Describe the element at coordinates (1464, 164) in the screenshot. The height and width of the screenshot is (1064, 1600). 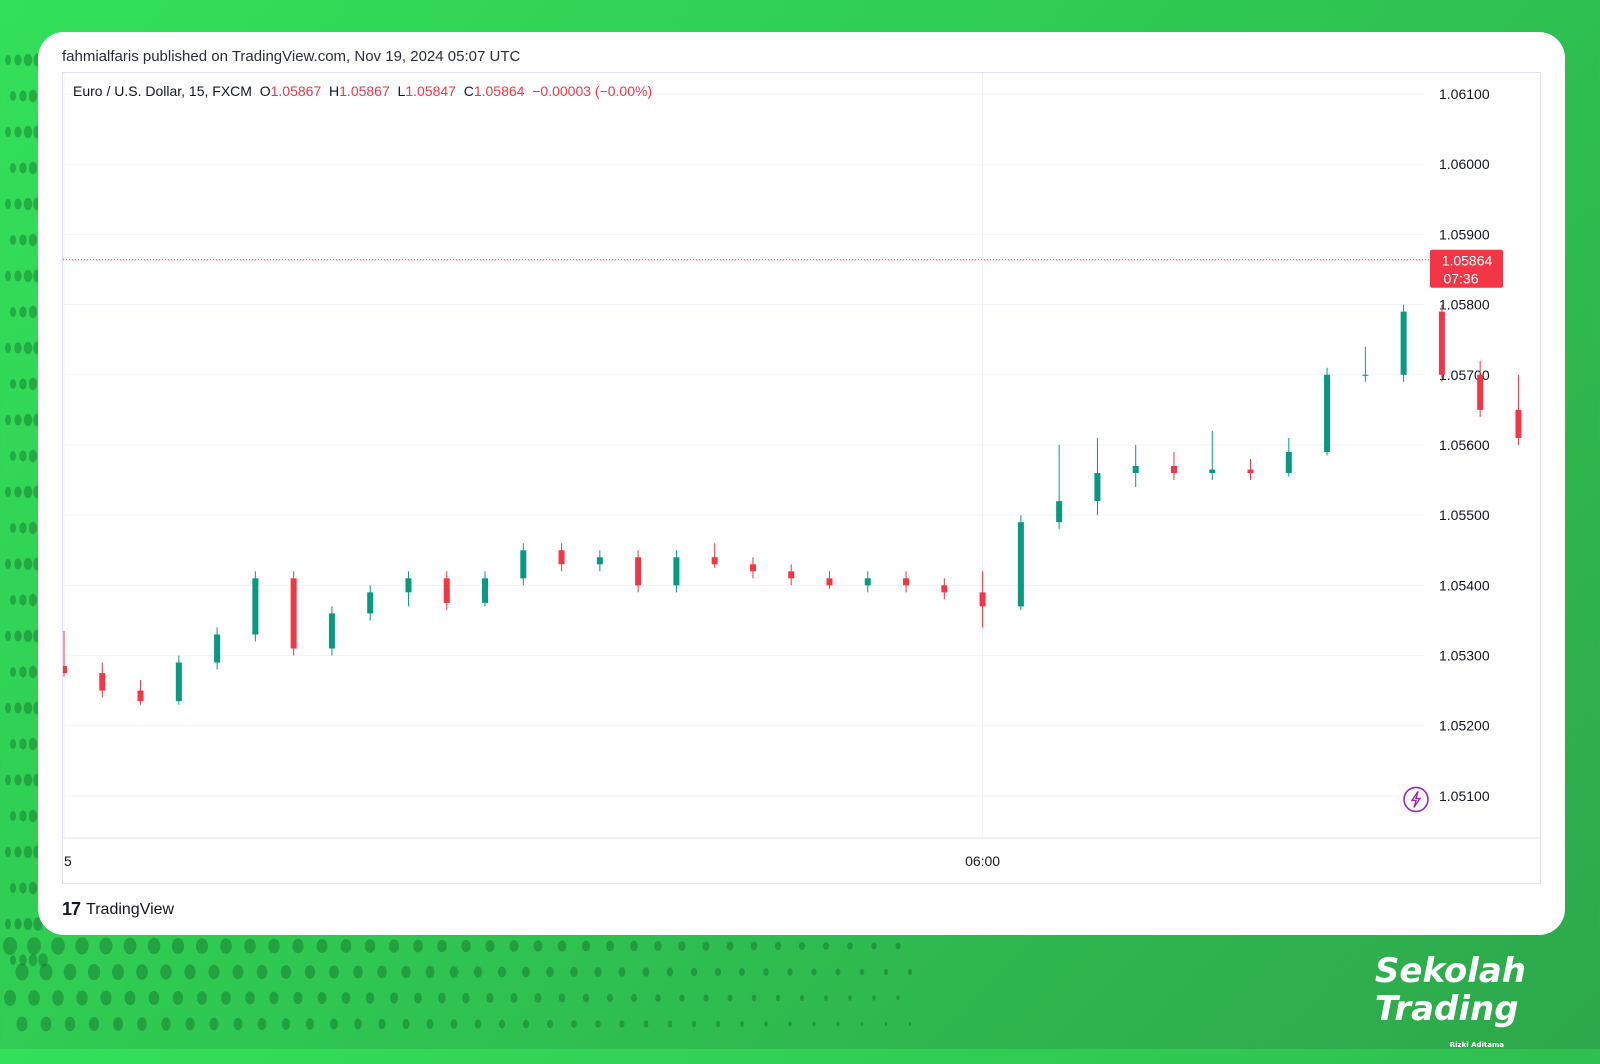
I see `y-tick-label: 1.06000` at that location.